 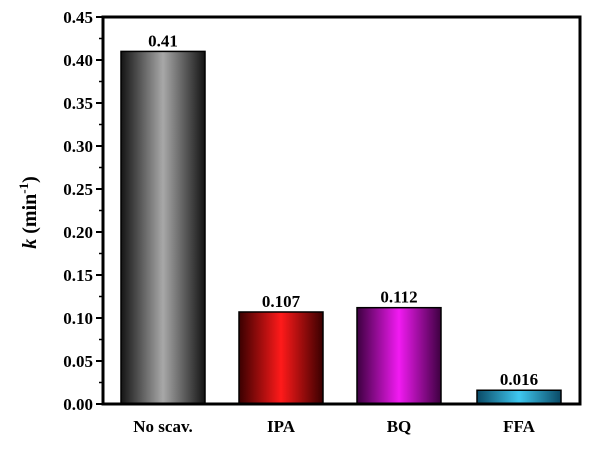 What do you see at coordinates (78, 146) in the screenshot?
I see `y-tick-label: 0.30` at bounding box center [78, 146].